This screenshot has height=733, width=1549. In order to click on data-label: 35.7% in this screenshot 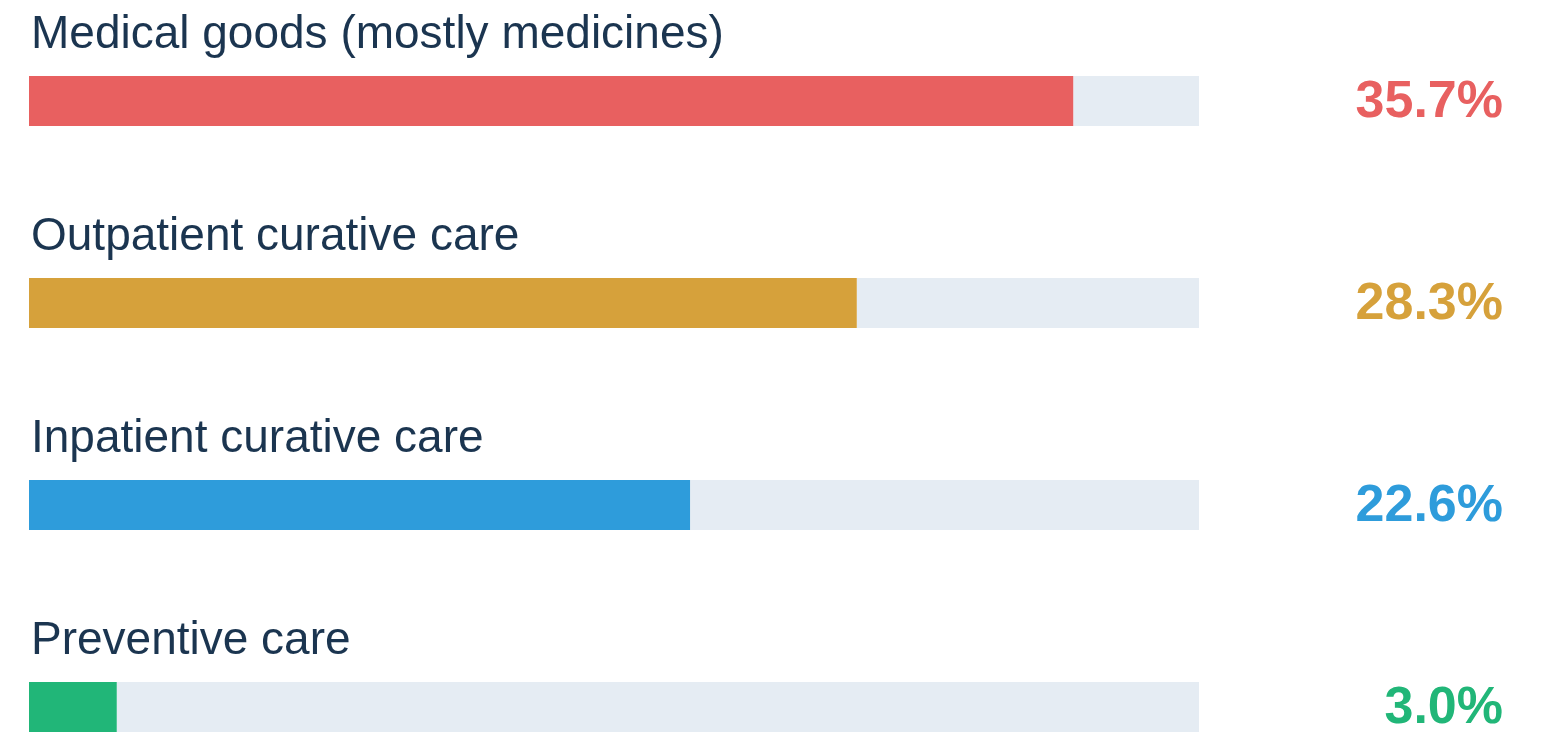, I will do `click(1429, 99)`.